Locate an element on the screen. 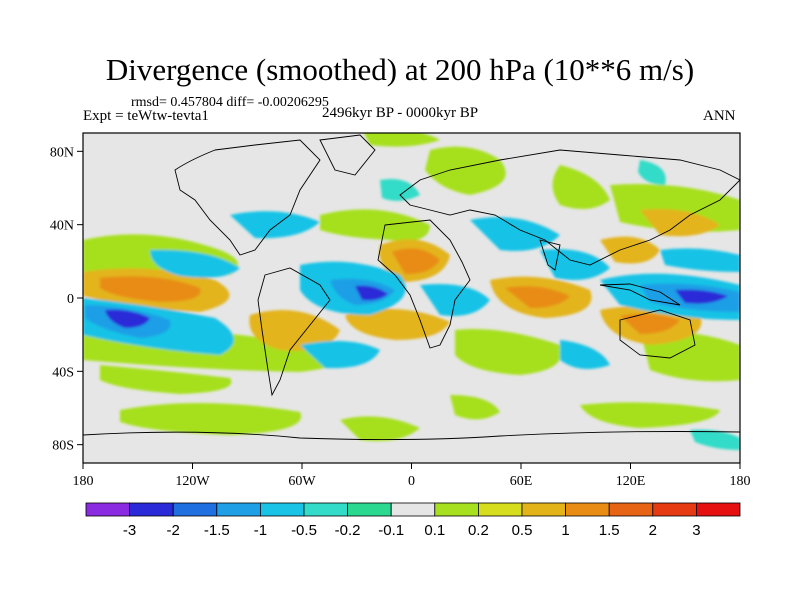 The height and width of the screenshot is (600, 800). stats-label: rmsd= 0.457804 diff= -0.00206295 is located at coordinates (230, 102).